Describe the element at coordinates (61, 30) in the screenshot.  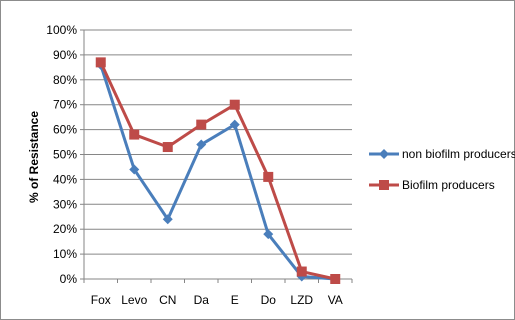
I see `y-tick-label: 100%` at that location.